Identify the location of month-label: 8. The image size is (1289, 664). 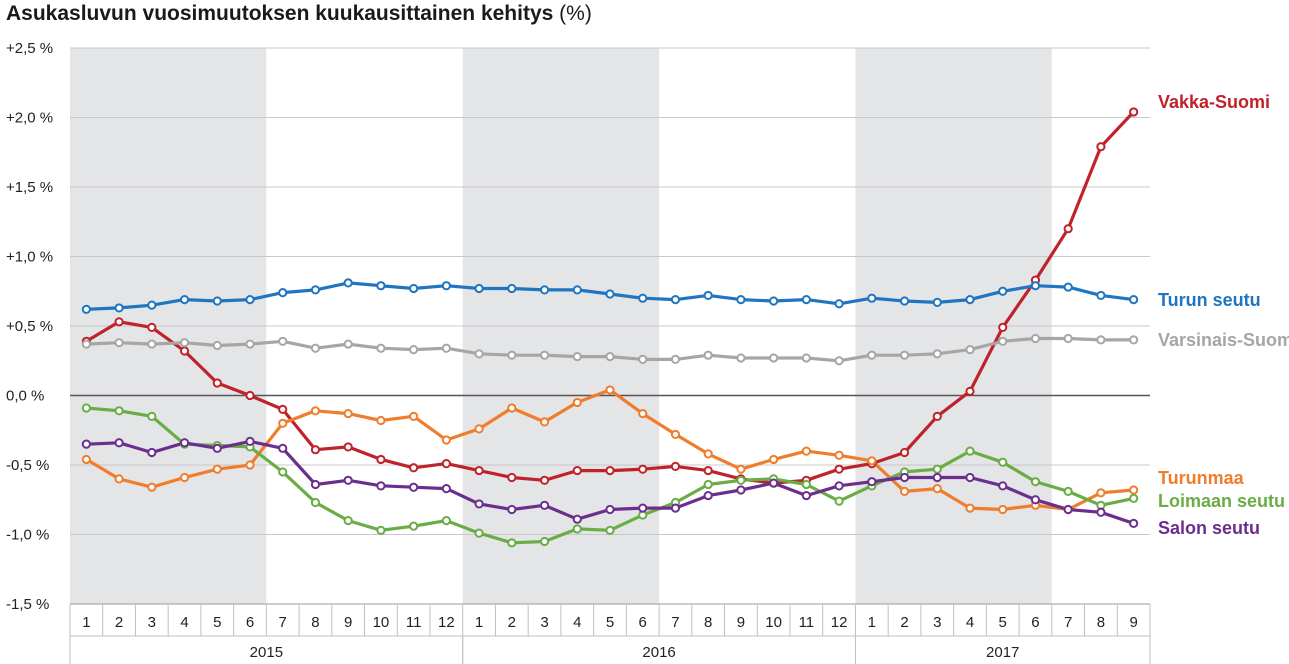
(315, 622).